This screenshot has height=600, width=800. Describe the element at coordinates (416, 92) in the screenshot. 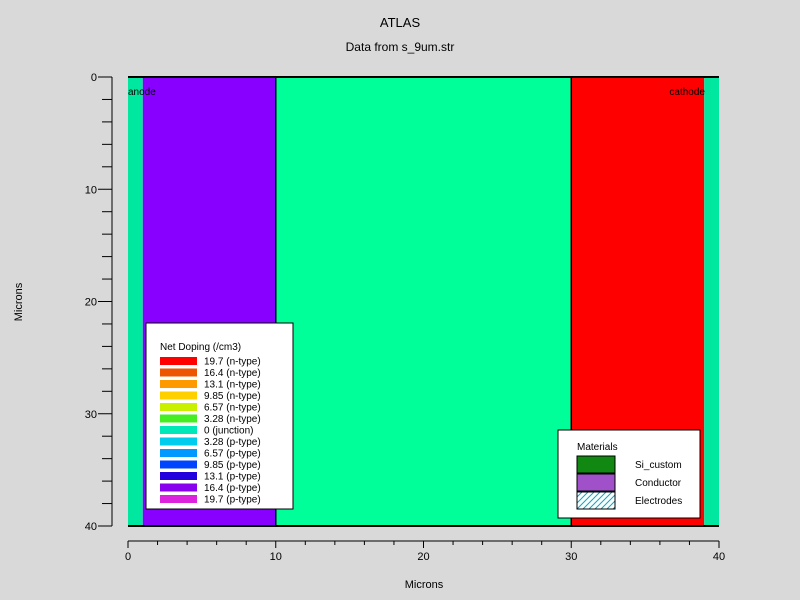

I see `electrode-labels: anode cathode` at that location.